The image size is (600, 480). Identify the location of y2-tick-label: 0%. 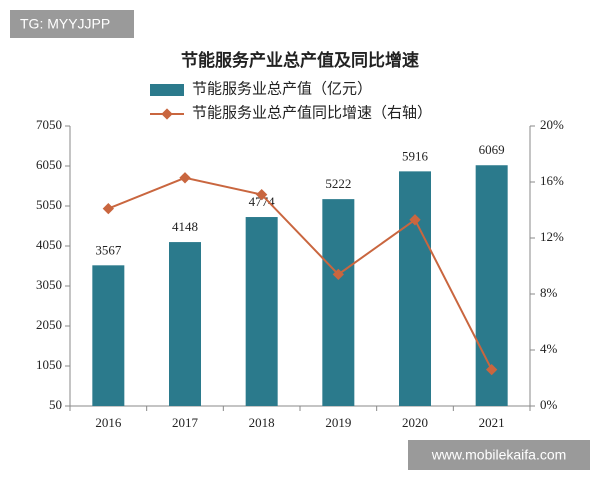
(549, 404).